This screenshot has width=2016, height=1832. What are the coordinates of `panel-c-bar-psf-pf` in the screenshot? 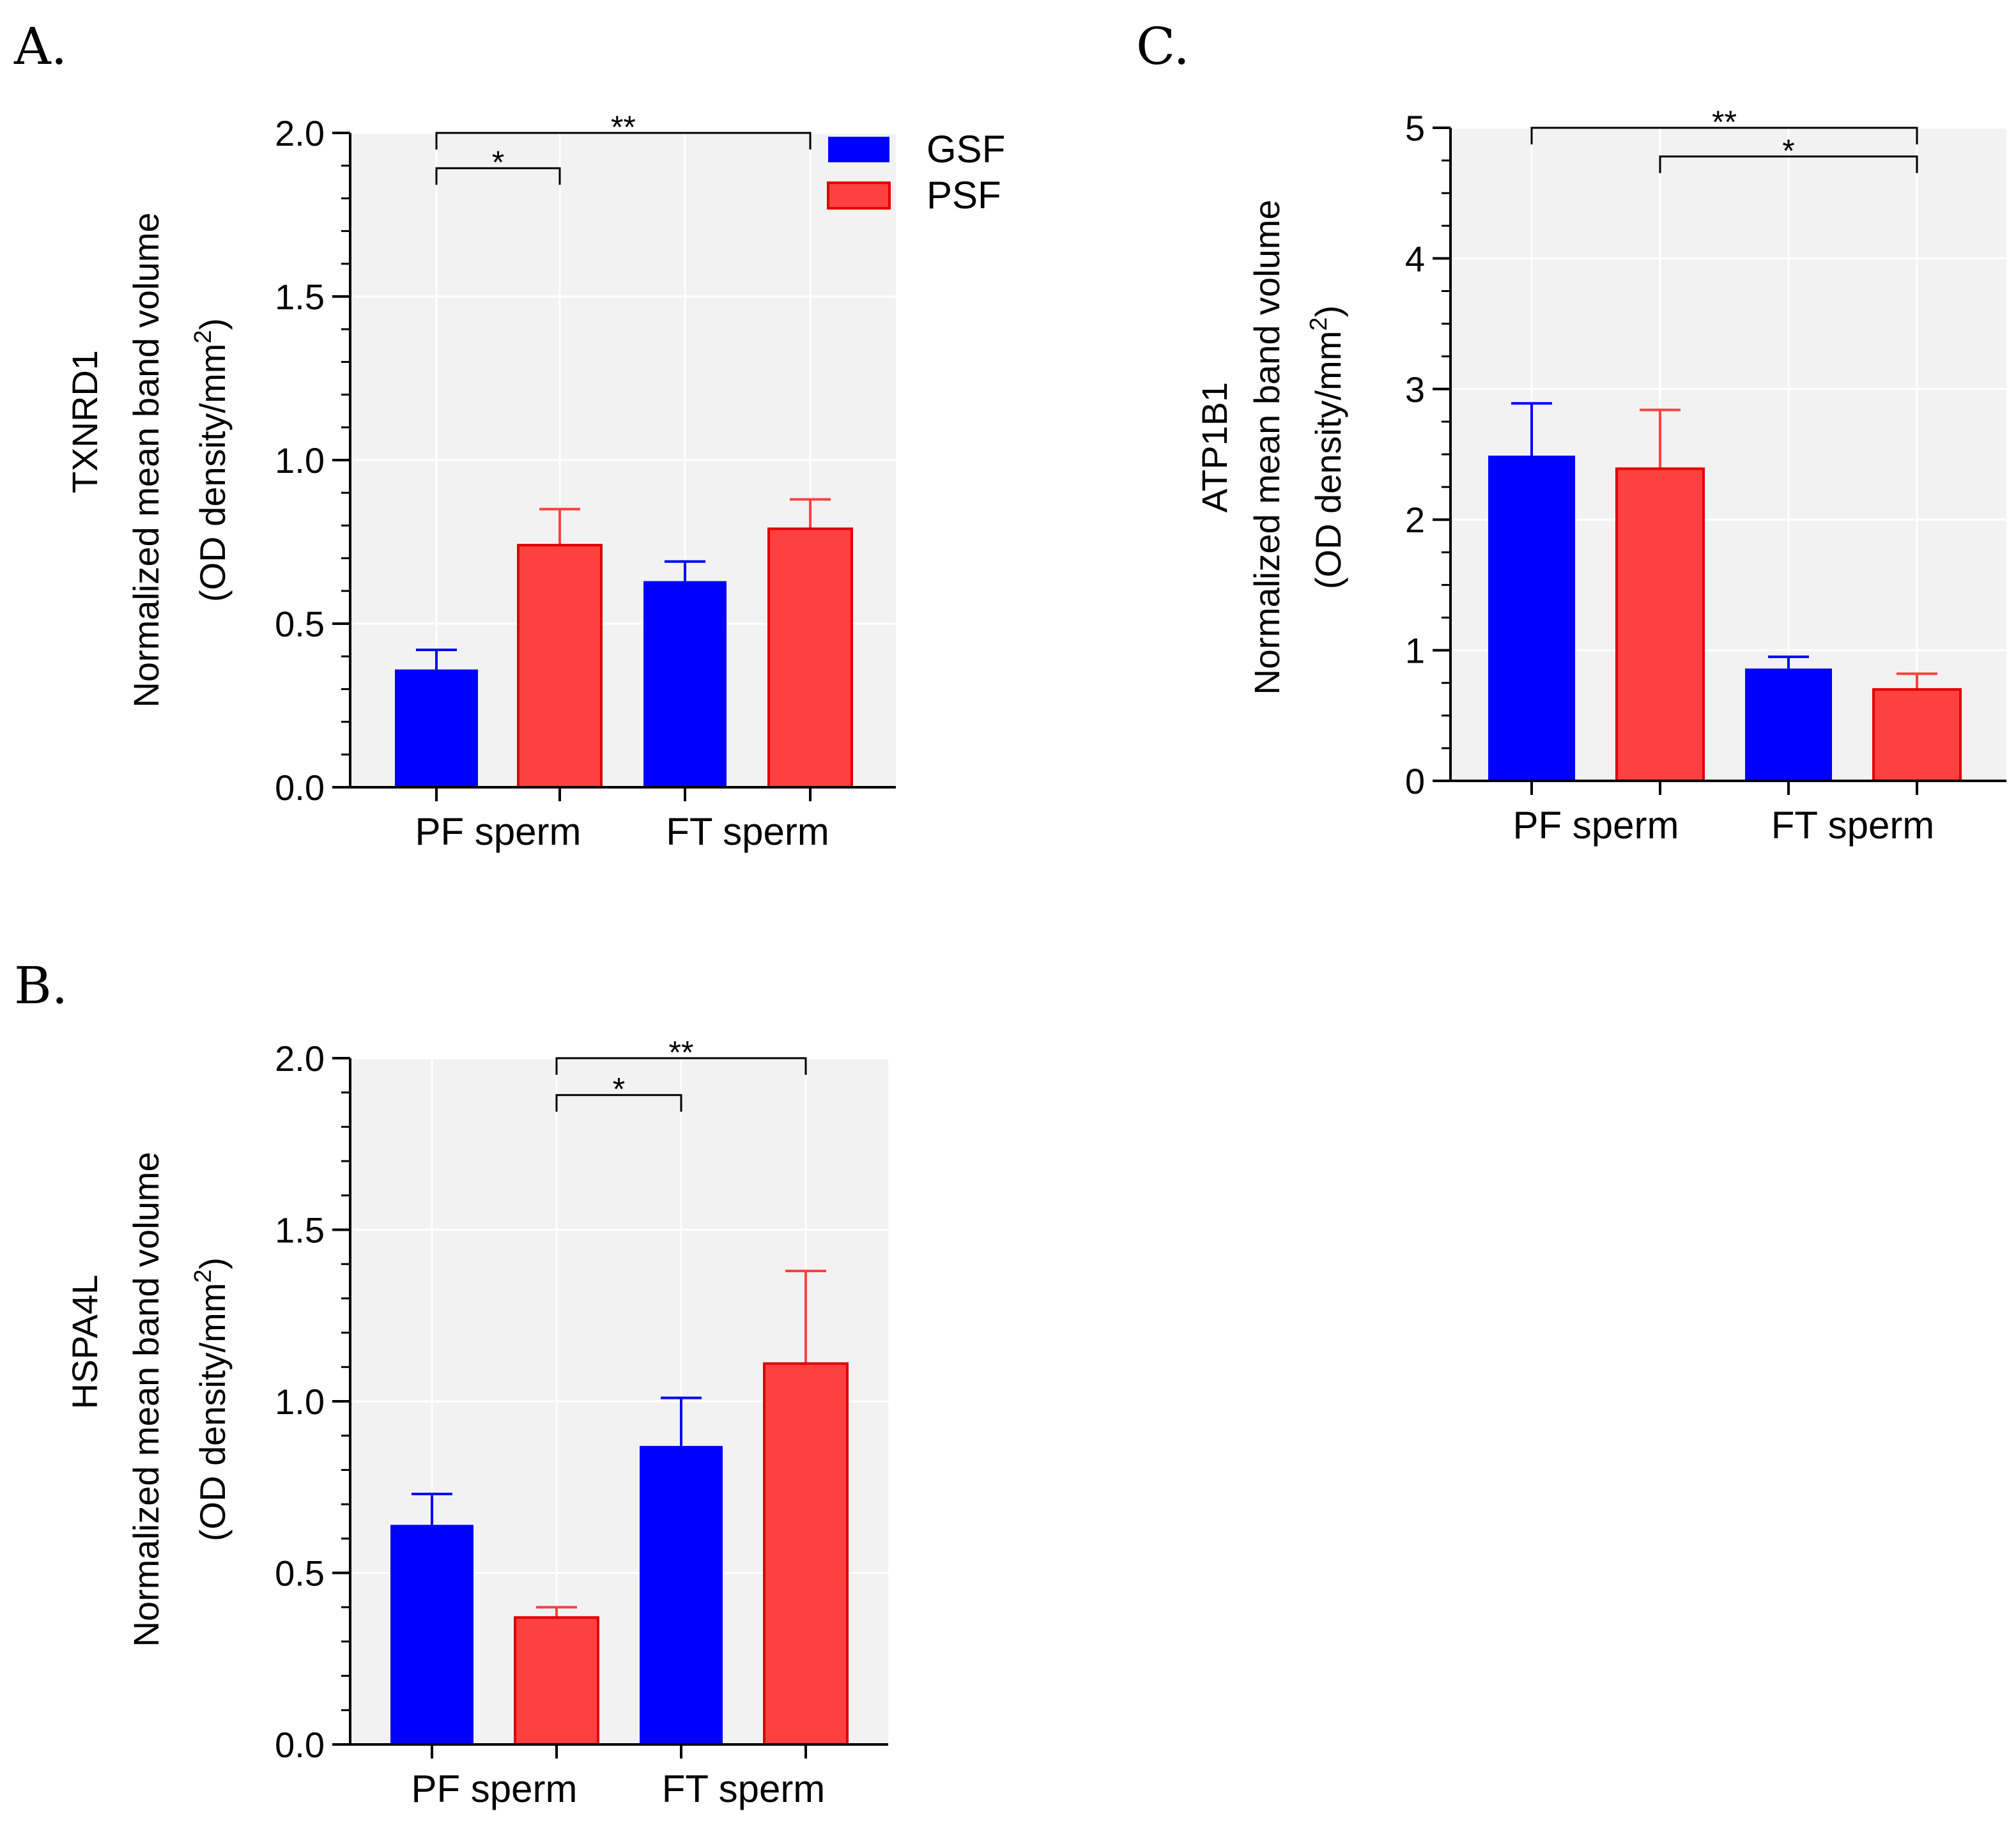 It's located at (1660, 624).